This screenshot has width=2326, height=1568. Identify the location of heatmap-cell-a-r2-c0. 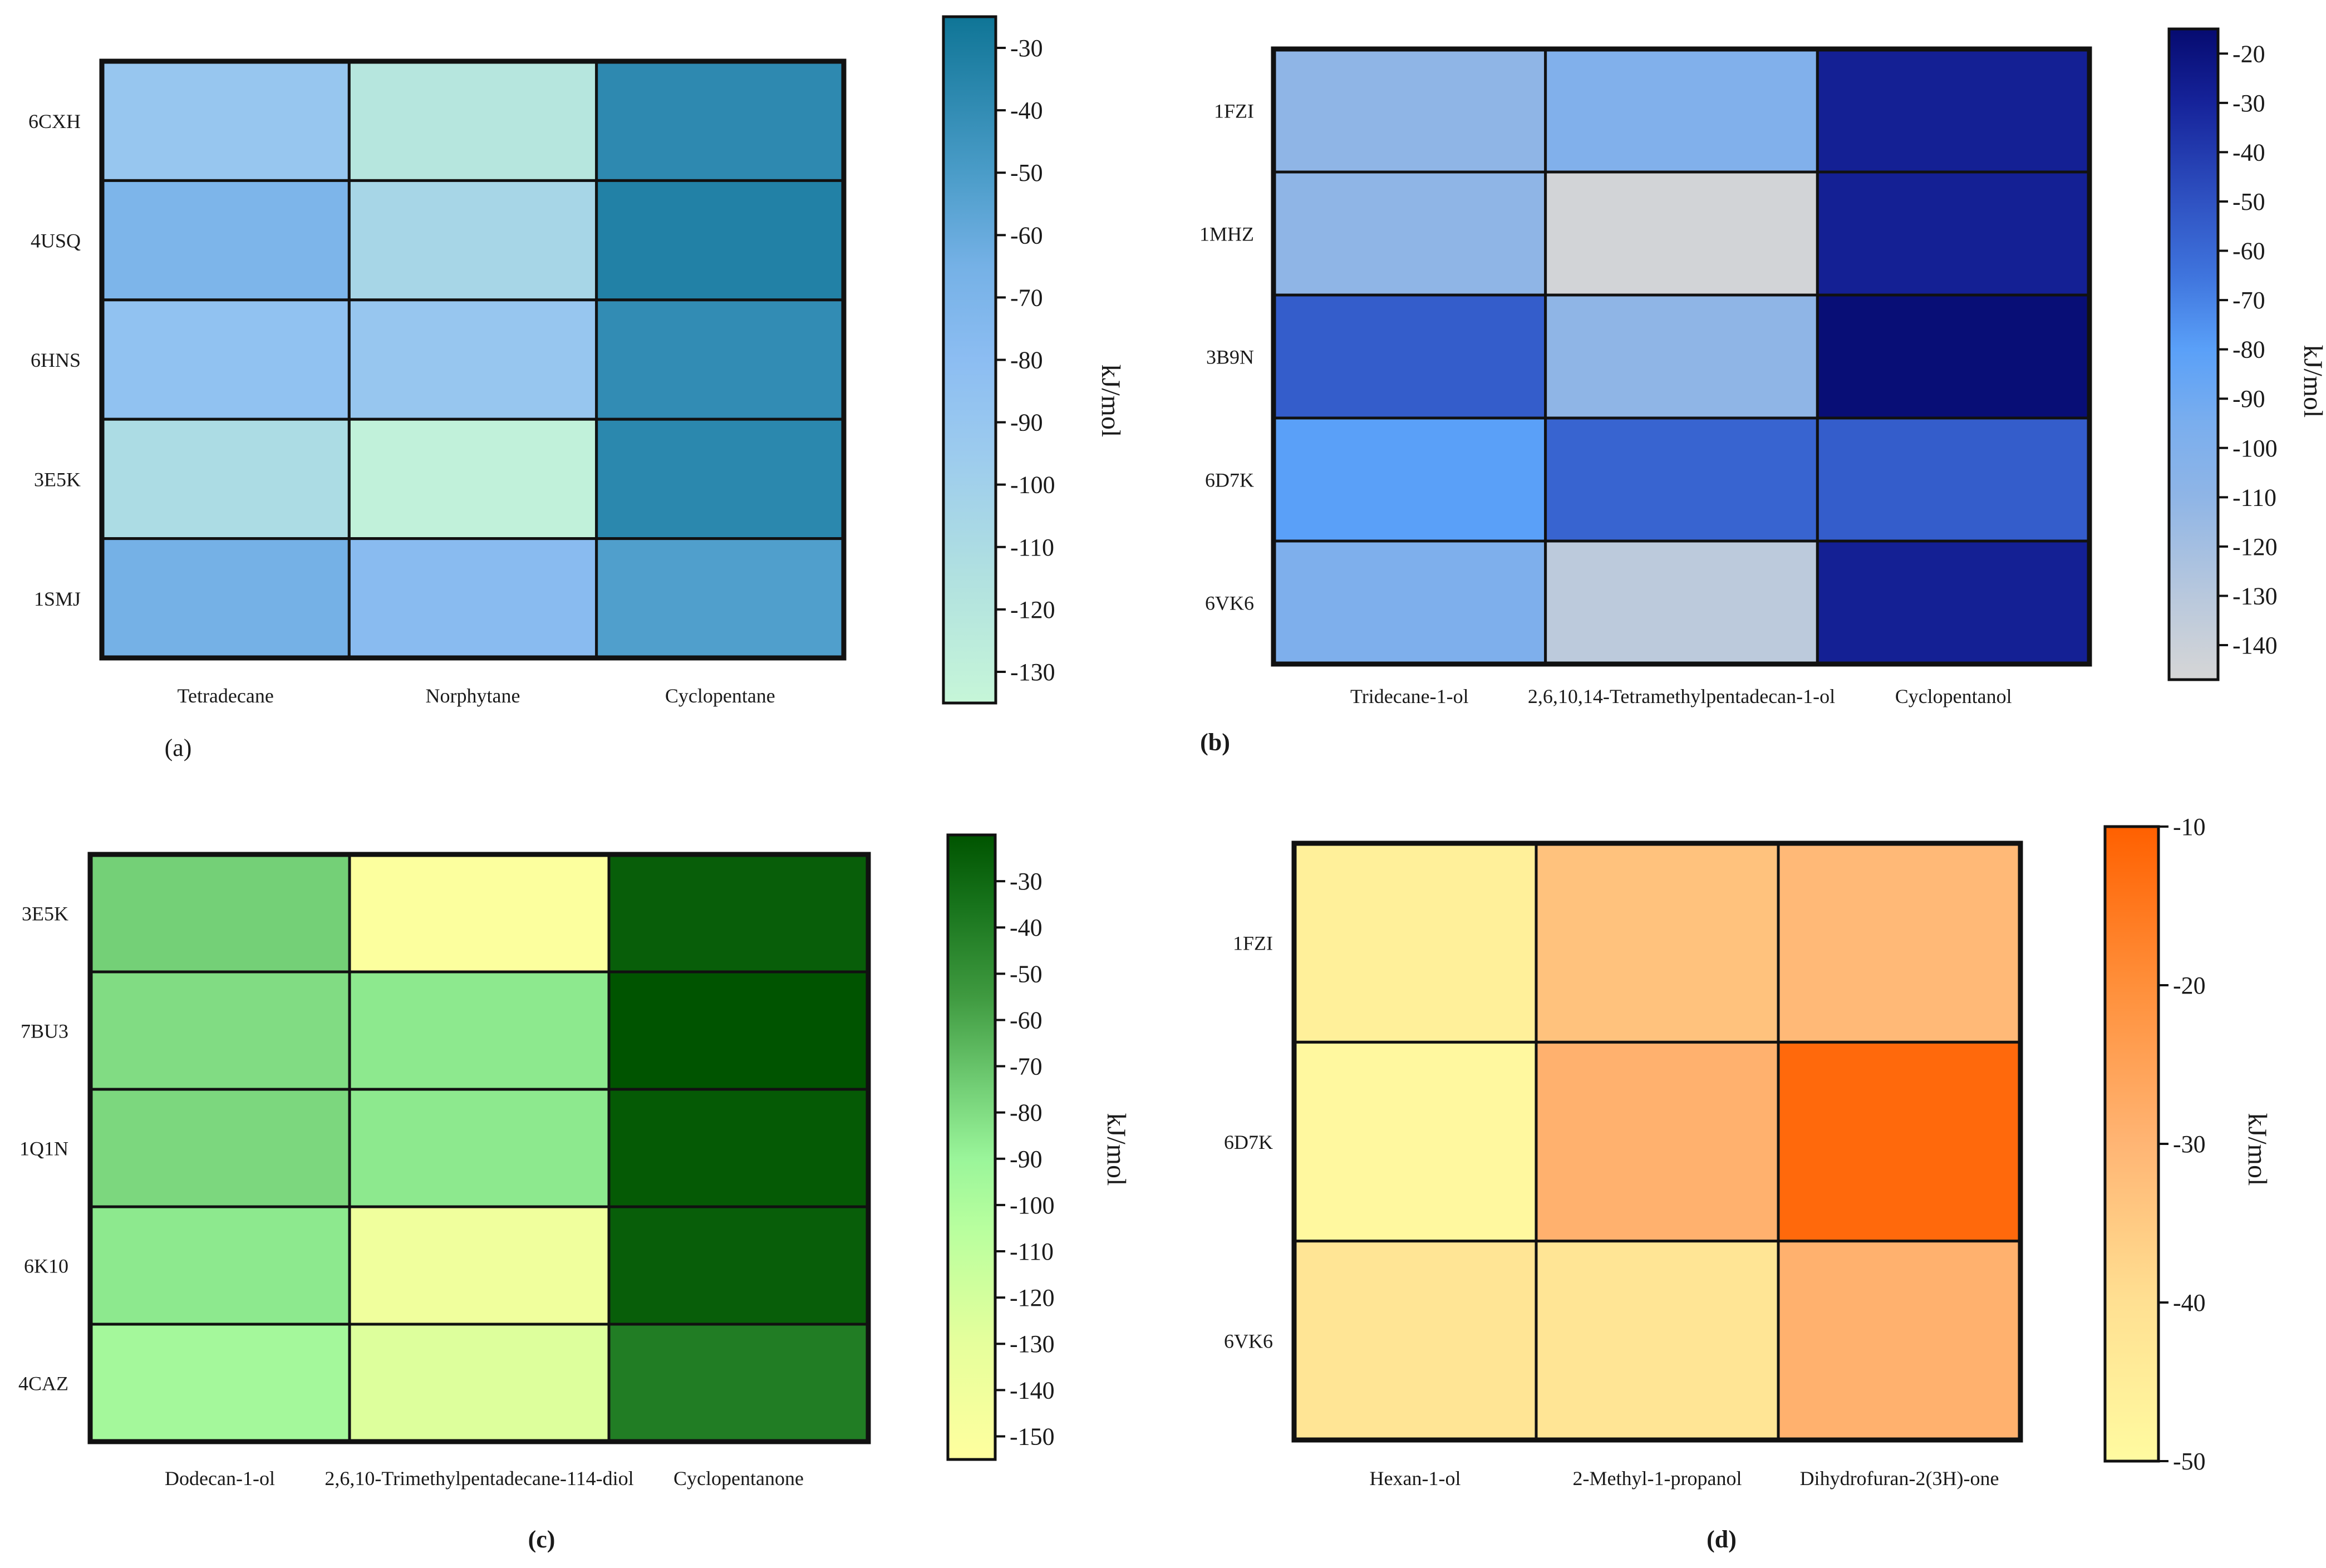
(225, 359).